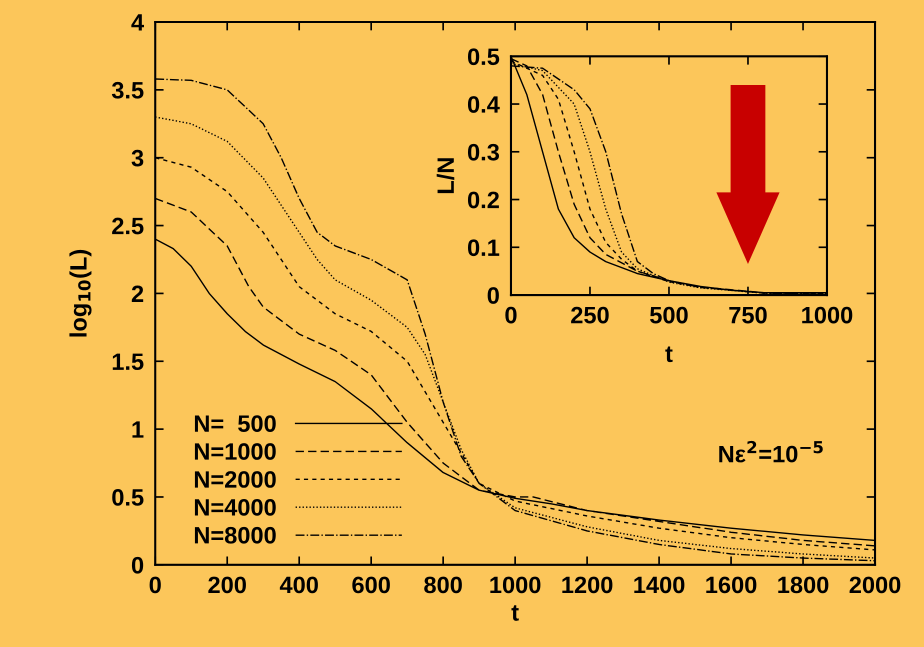 This screenshot has height=647, width=924. What do you see at coordinates (299, 585) in the screenshot?
I see `x-tick-label: 400` at bounding box center [299, 585].